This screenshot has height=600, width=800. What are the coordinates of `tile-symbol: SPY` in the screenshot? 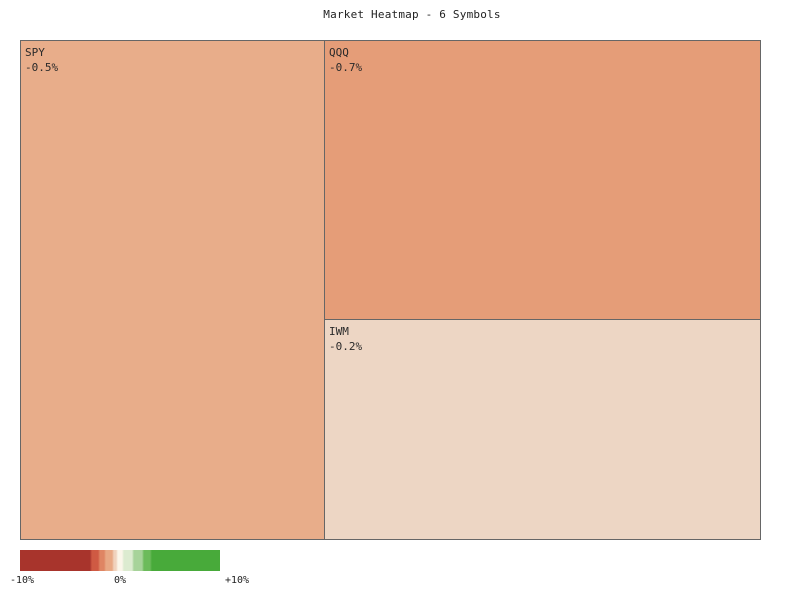 It's located at (35, 52).